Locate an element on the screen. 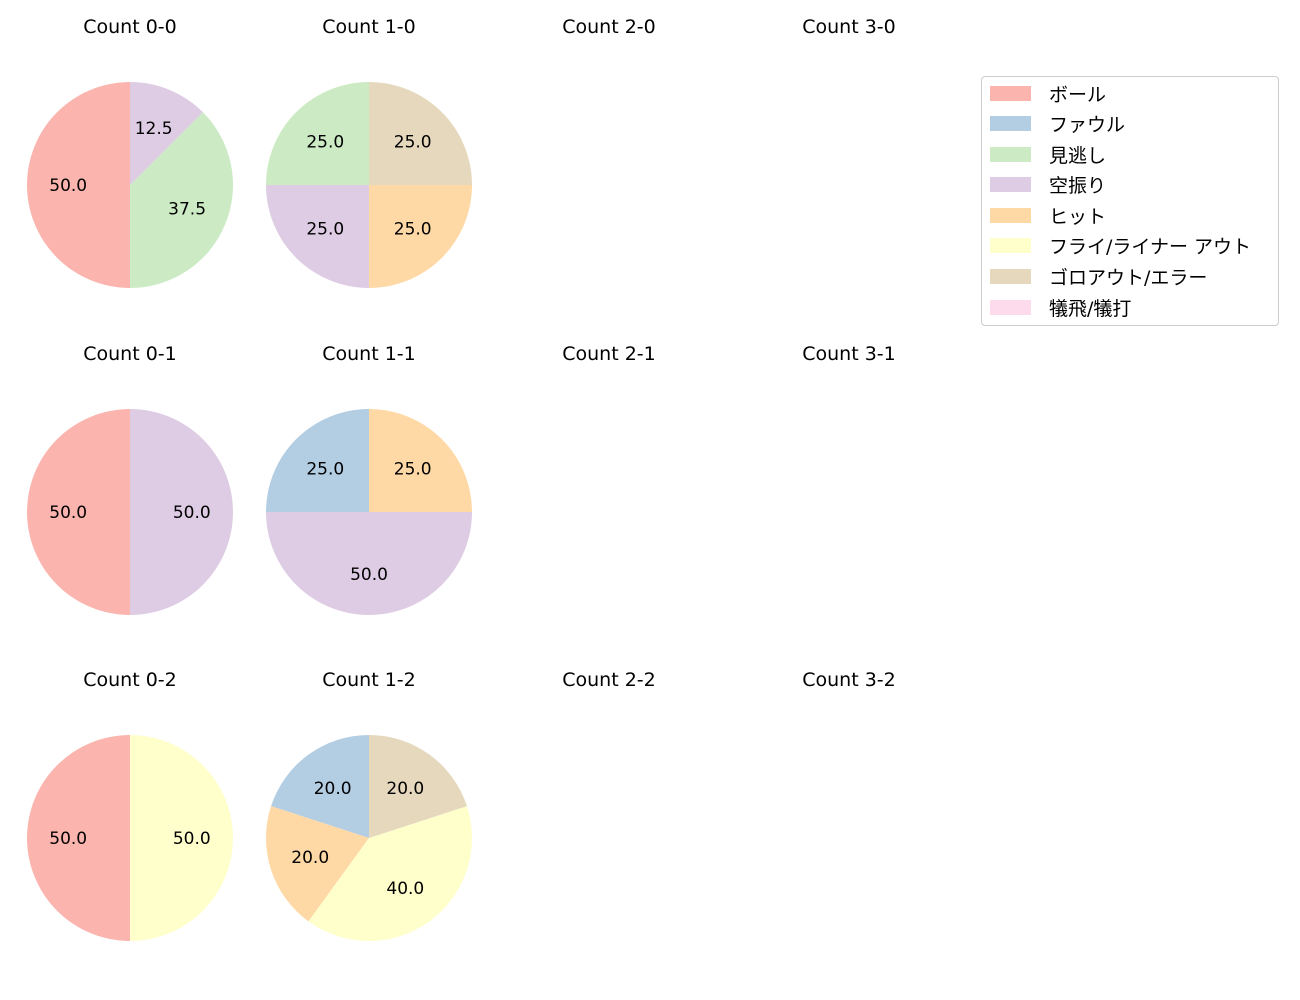 The width and height of the screenshot is (1300, 1000). pie-panel: Count 1-2 20.0 20.0 40.0 20.0 is located at coordinates (379, 813).